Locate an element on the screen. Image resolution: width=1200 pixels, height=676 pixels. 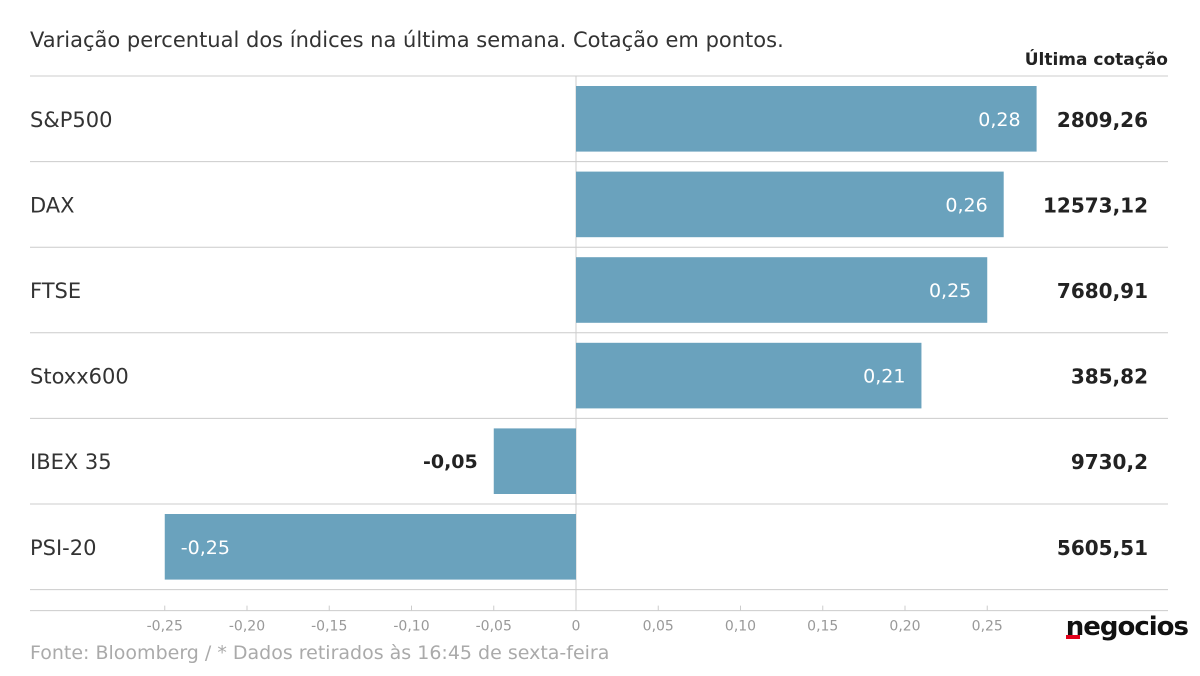
value-label: -0,25 is located at coordinates (205, 548).